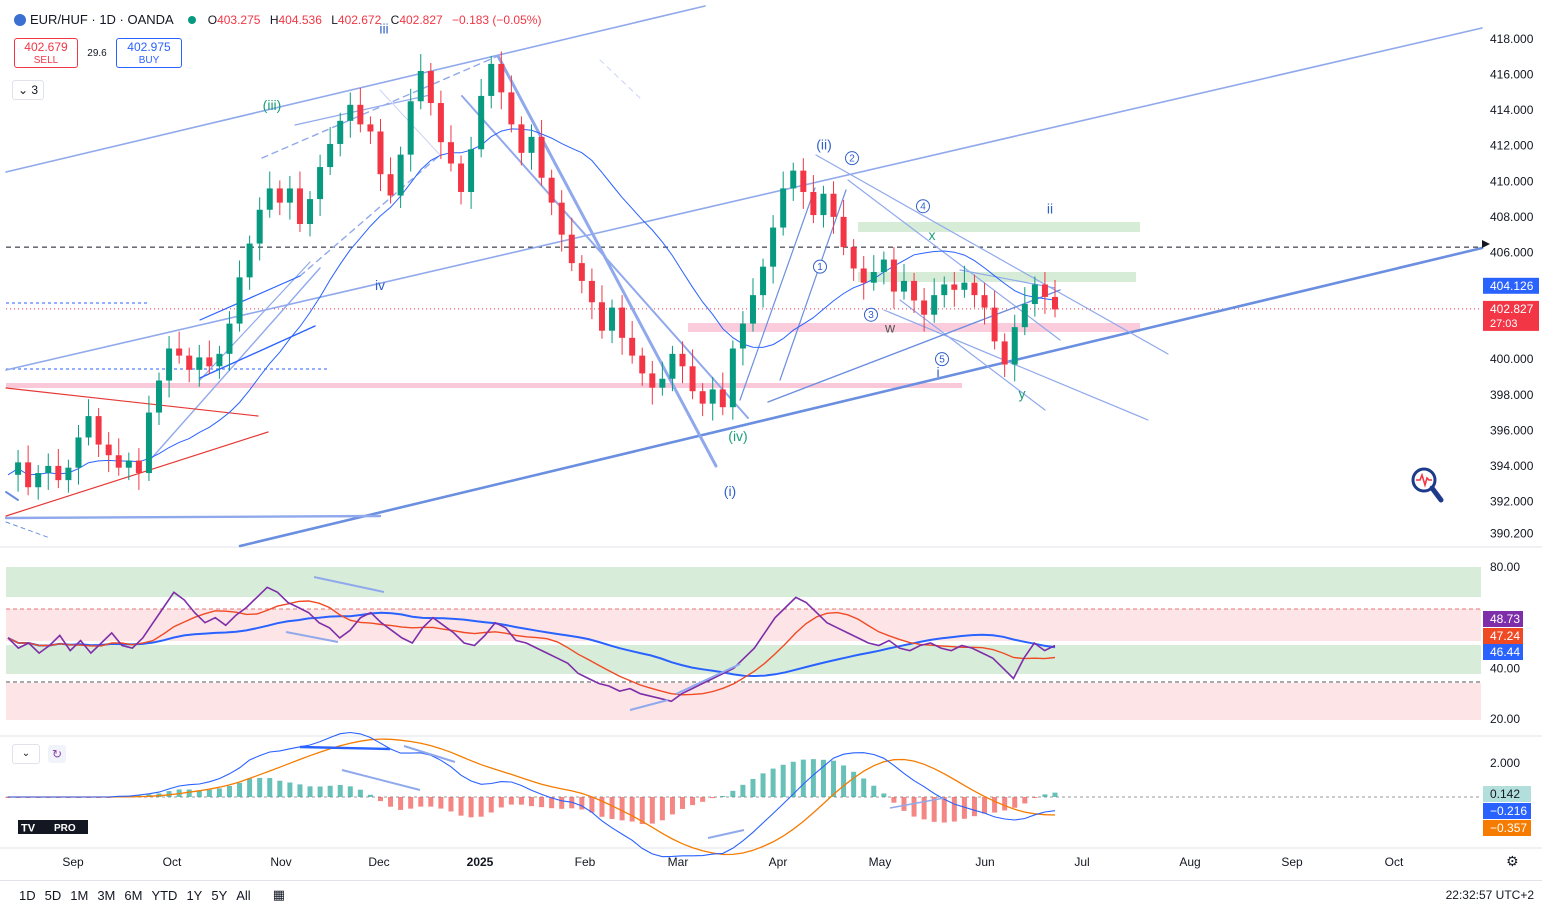 This screenshot has height=909, width=1542. I want to click on timeframe-1d: 1D, so click(27, 895).